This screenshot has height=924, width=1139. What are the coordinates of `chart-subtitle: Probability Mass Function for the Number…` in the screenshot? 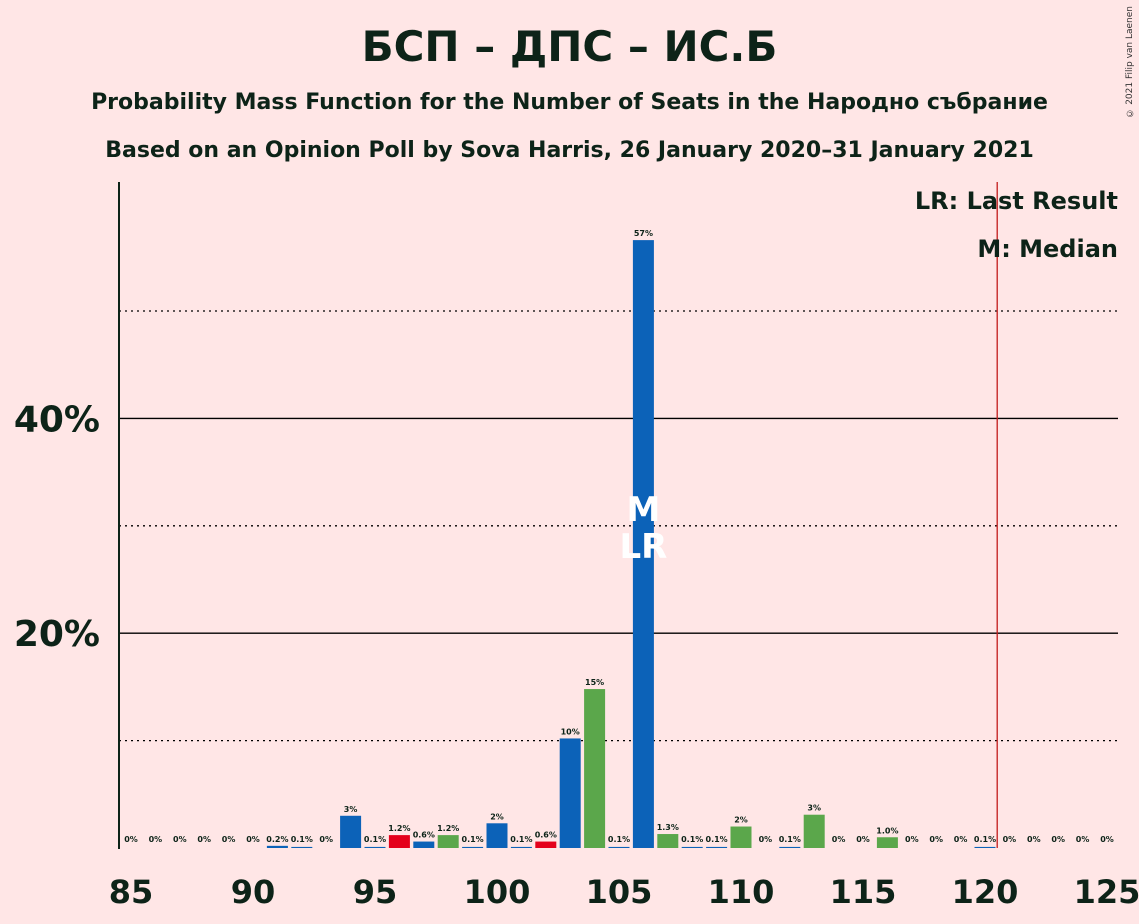 It's located at (569, 102).